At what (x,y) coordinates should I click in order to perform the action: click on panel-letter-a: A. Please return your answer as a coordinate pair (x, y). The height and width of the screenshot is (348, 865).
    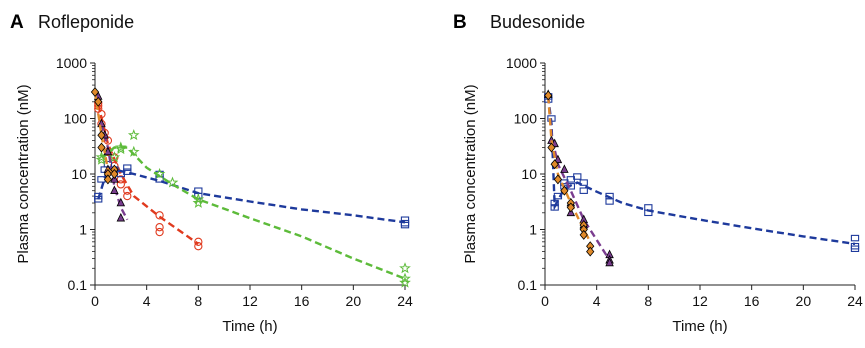
    Looking at the image, I should click on (17, 22).